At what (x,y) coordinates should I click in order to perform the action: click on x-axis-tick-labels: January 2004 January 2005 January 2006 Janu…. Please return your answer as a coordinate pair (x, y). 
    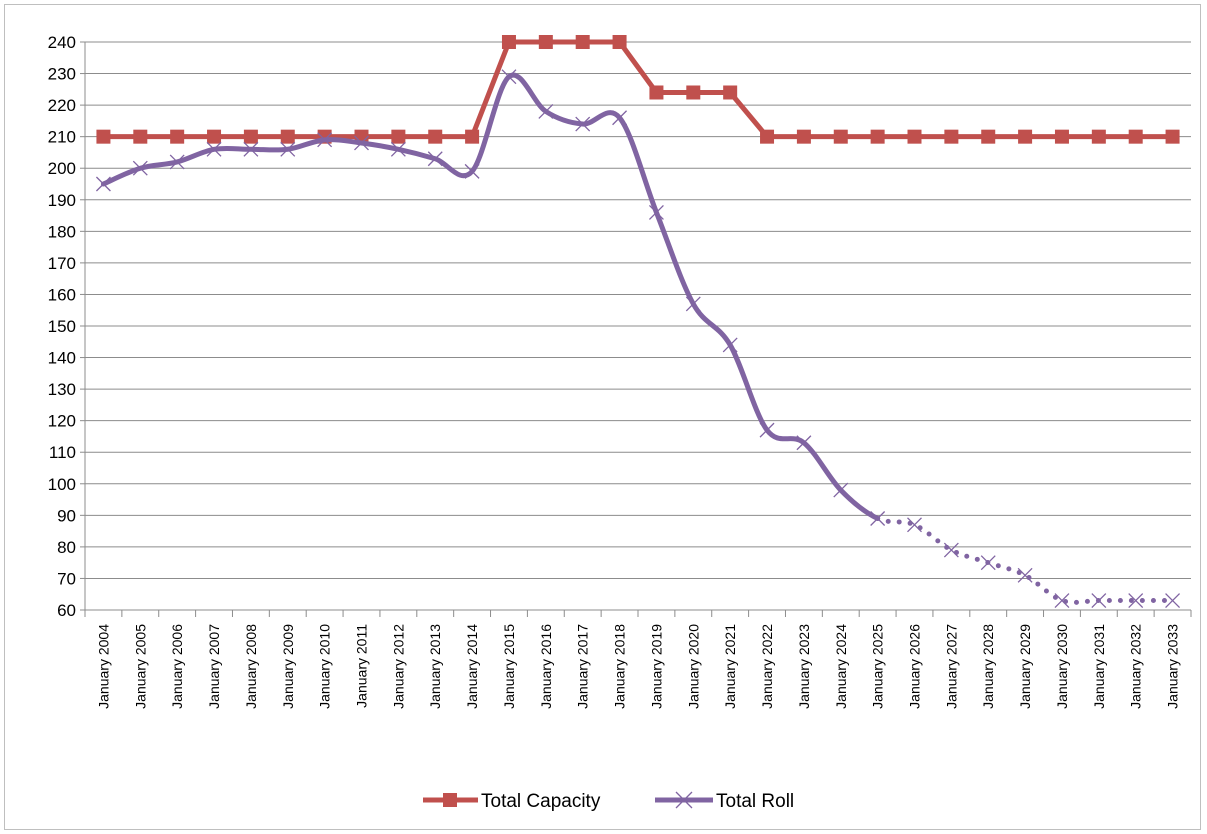
    Looking at the image, I should click on (637, 666).